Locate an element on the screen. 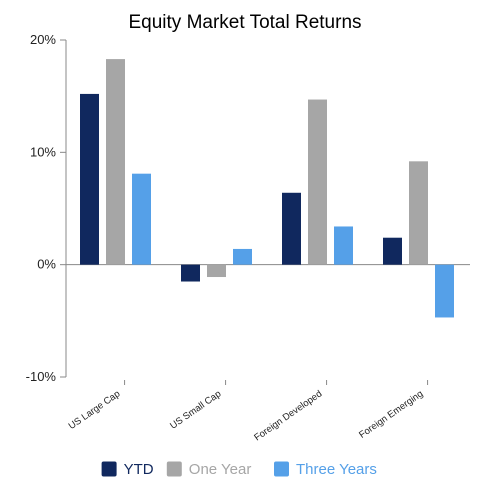 The image size is (490, 500). legend: YTD One Year Three Years is located at coordinates (239, 469).